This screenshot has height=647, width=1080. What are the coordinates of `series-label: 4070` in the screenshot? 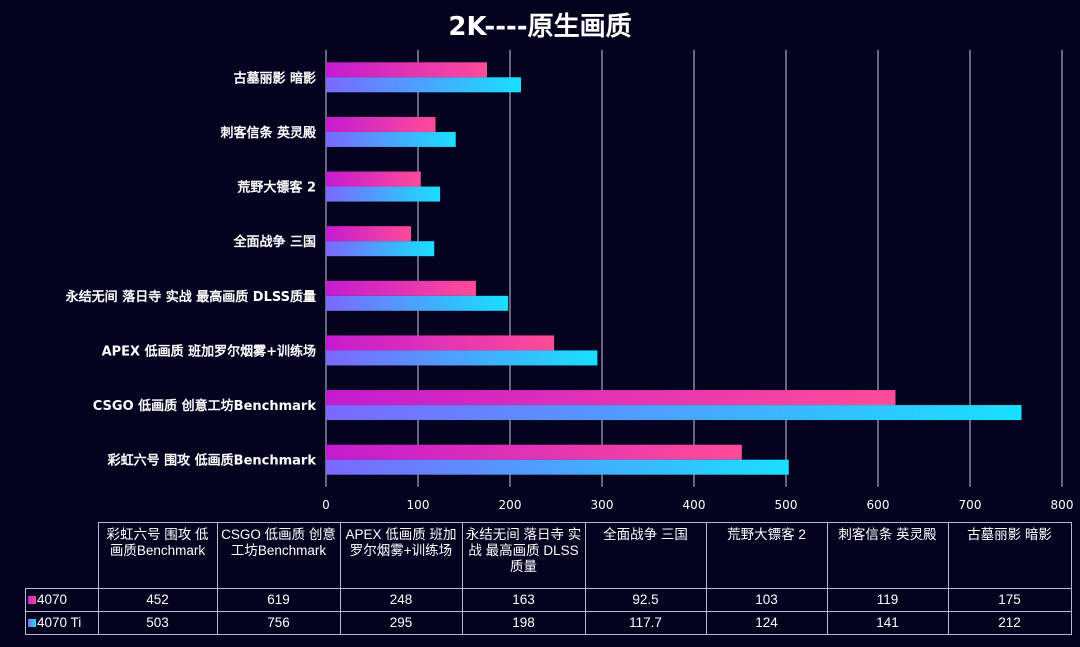 It's located at (62, 600).